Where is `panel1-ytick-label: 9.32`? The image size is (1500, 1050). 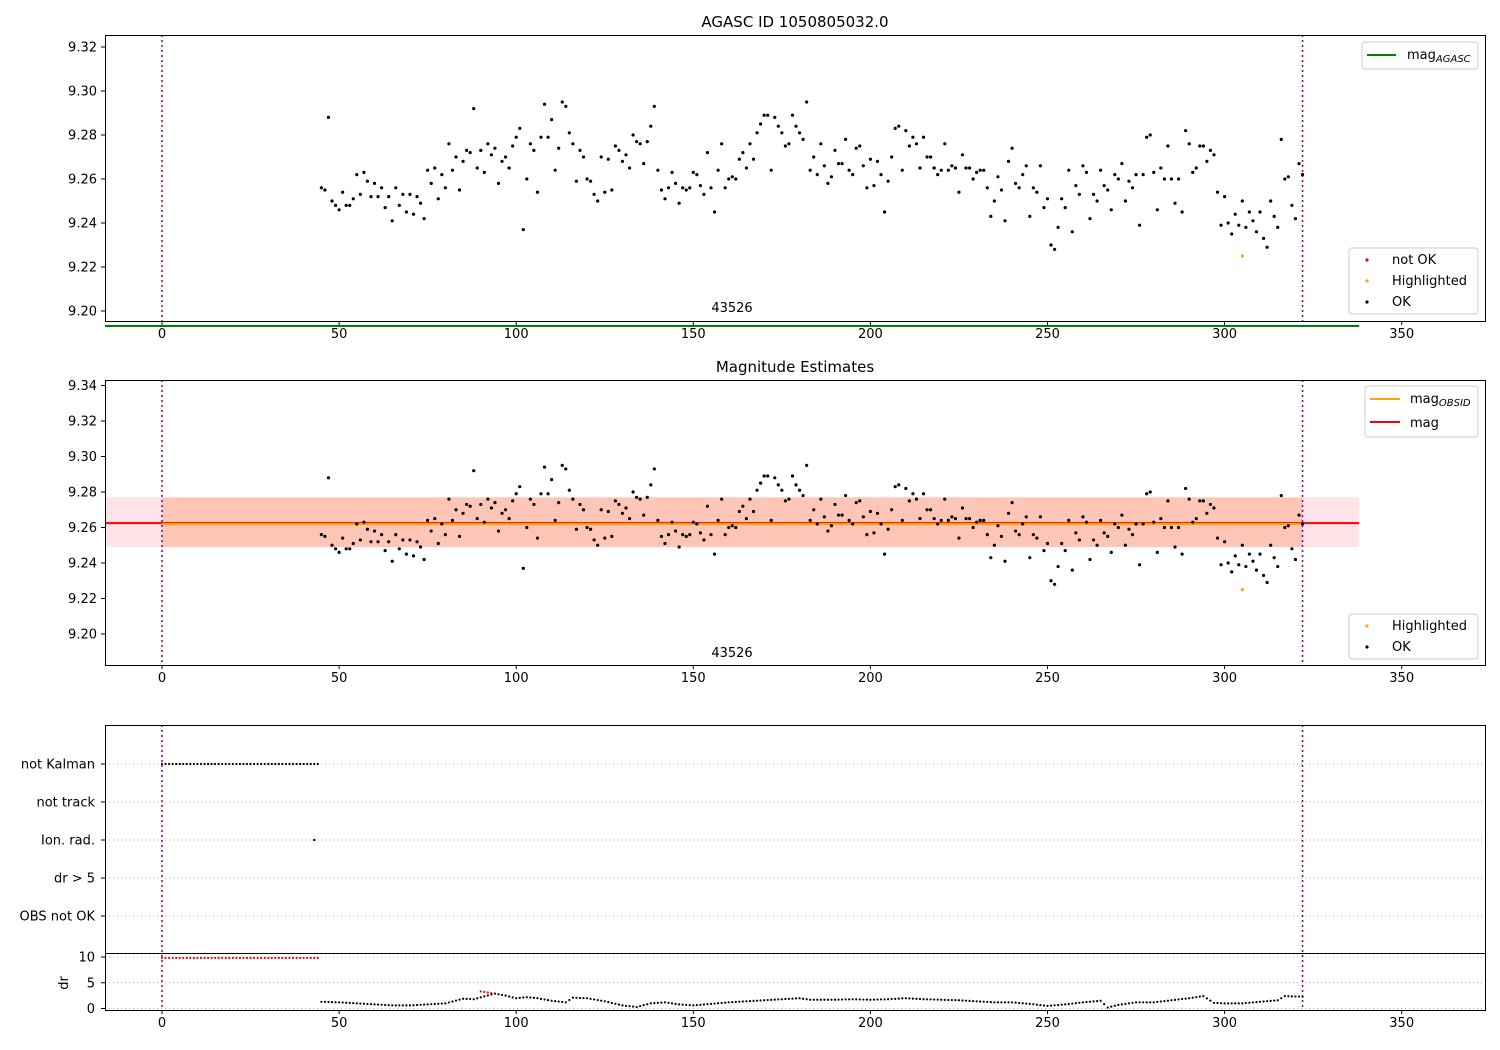
panel1-ytick-label: 9.32 is located at coordinates (82, 48).